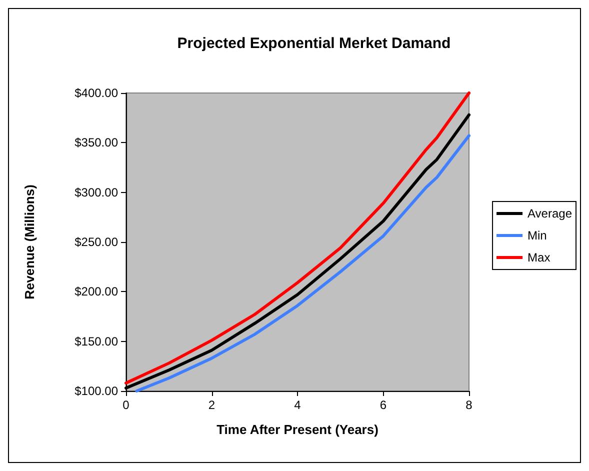 This screenshot has height=471, width=589. I want to click on y-tick-label: $350.00, so click(96, 143).